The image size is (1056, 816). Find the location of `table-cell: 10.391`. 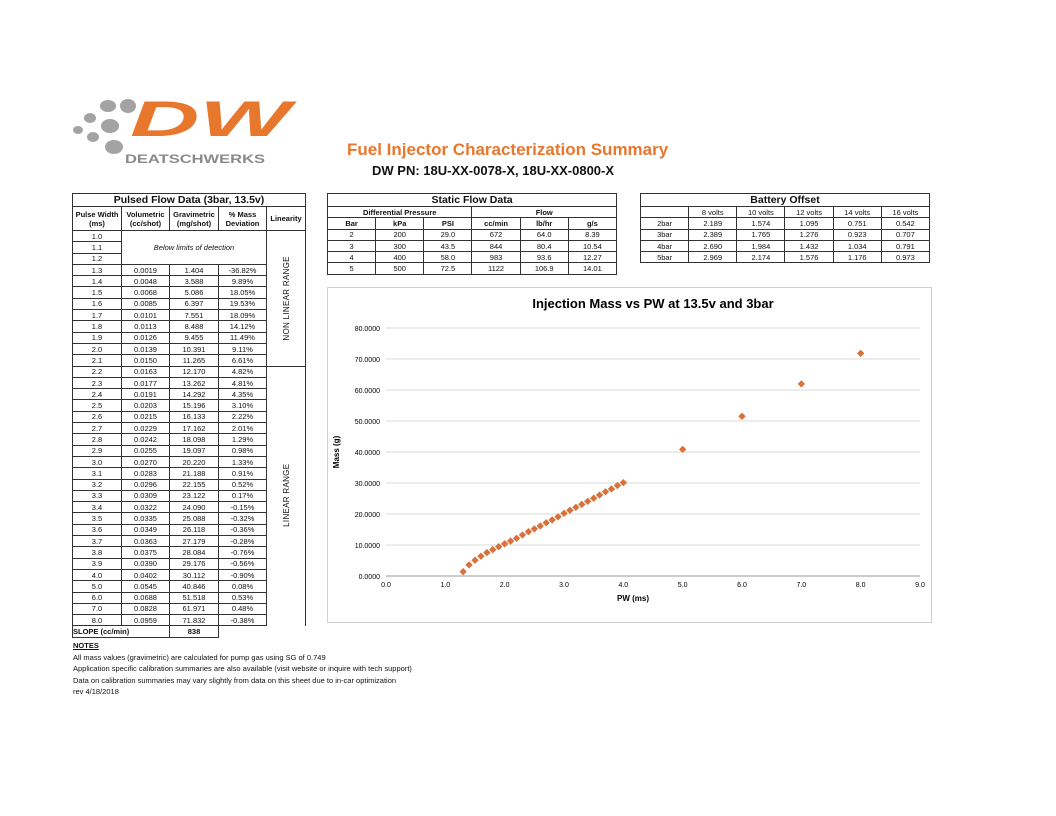

table-cell: 10.391 is located at coordinates (194, 349).